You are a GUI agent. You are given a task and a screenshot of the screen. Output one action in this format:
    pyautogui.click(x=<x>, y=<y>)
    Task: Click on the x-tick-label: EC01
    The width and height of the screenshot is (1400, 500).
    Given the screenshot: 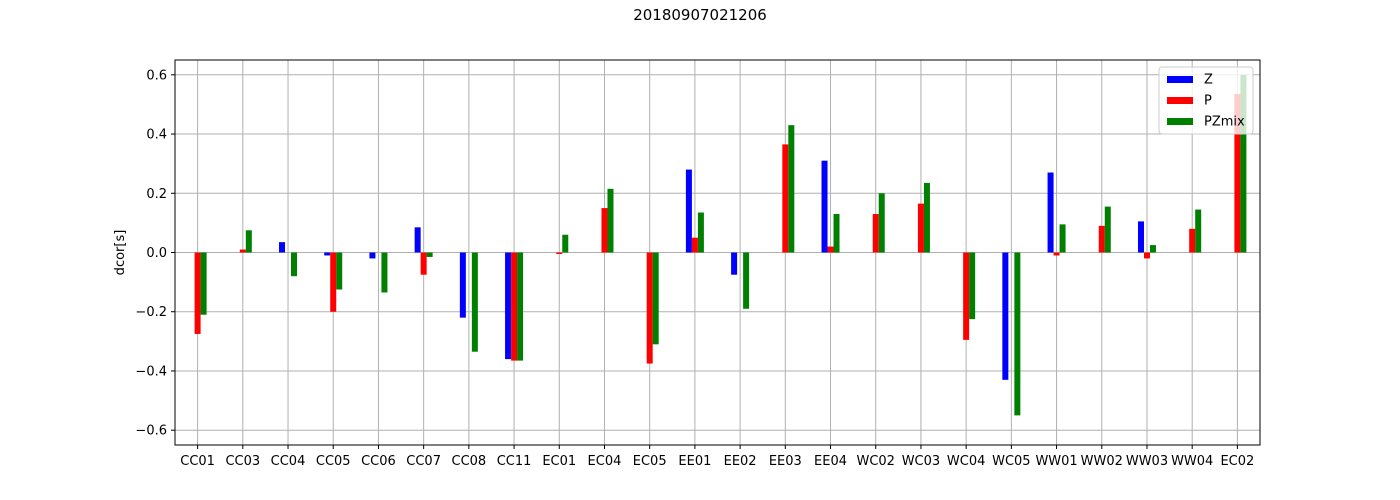 What is the action you would take?
    pyautogui.click(x=559, y=461)
    